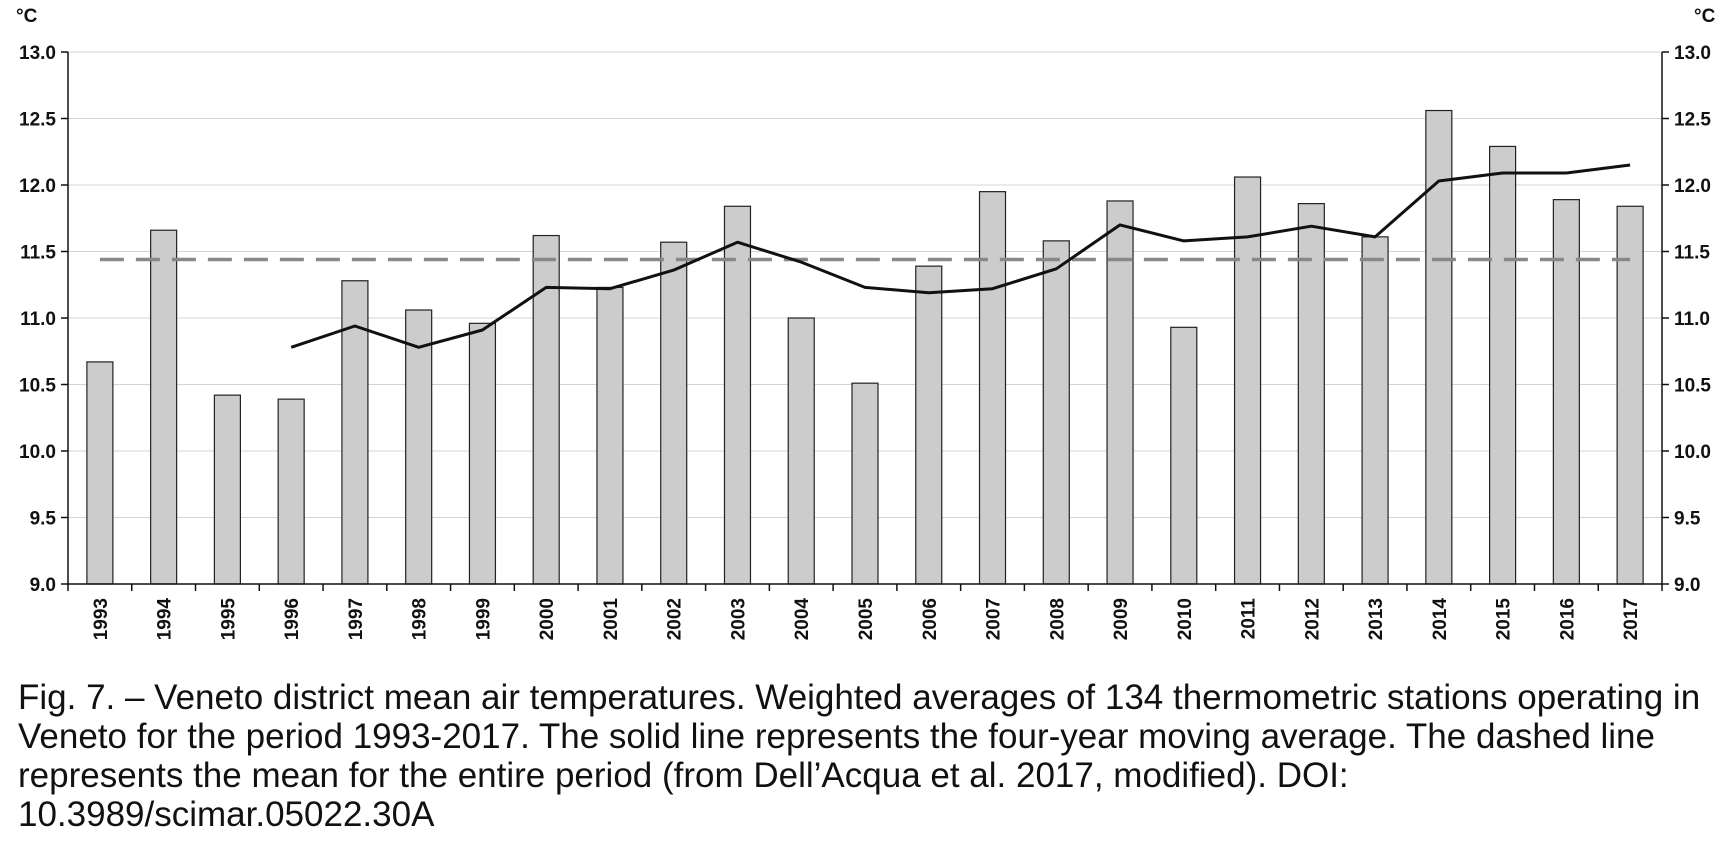 Image resolution: width=1732 pixels, height=868 pixels. I want to click on x-tick-label-2014: 2014, so click(1440, 619).